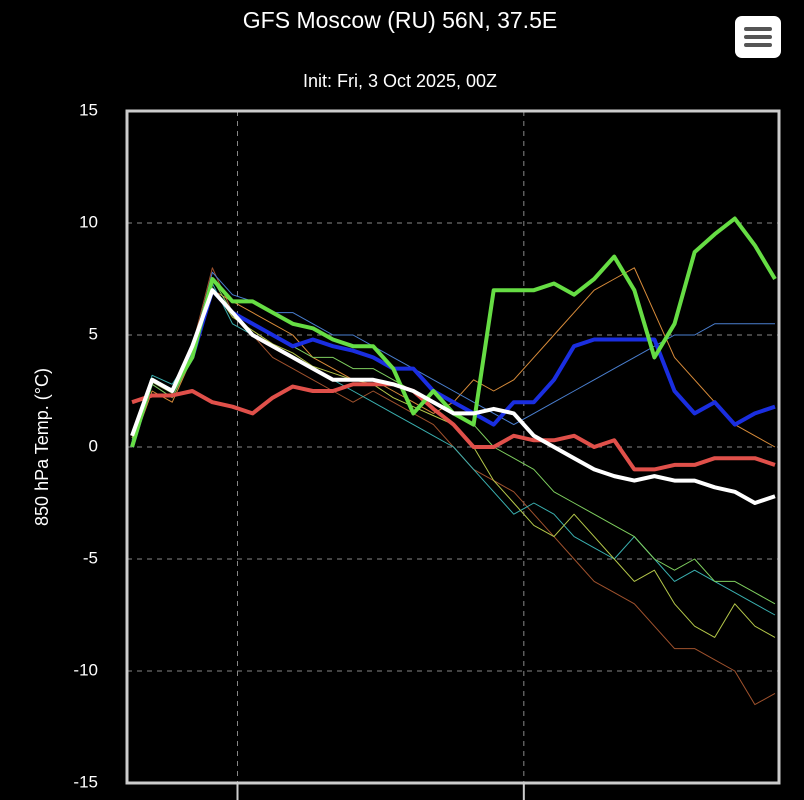 The width and height of the screenshot is (804, 800). I want to click on menu-button, so click(758, 37).